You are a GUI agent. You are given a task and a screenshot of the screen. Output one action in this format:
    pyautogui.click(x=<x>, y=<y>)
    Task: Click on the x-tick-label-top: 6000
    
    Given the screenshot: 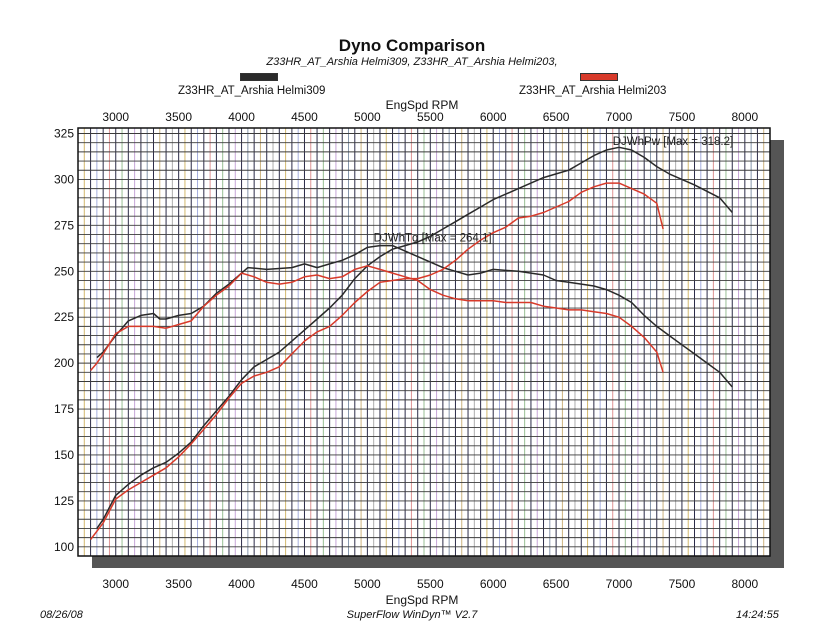 What is the action you would take?
    pyautogui.click(x=493, y=117)
    